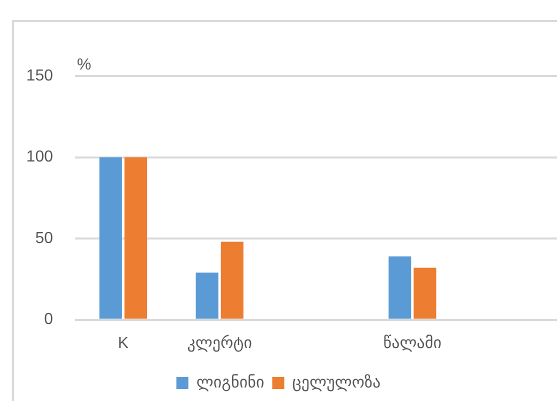 Image resolution: width=557 pixels, height=401 pixels. I want to click on y-tick-label: 150, so click(40, 75).